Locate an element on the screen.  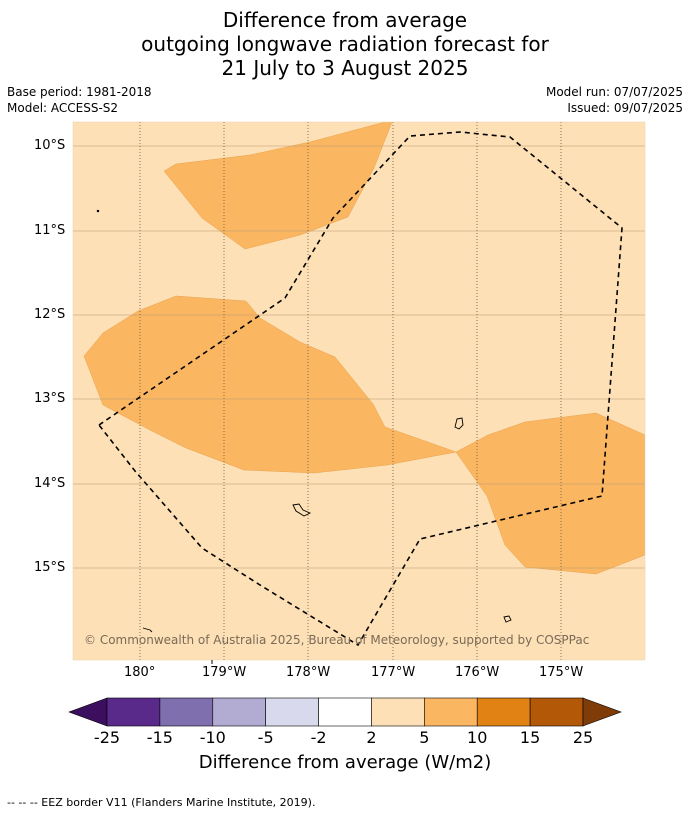
base-period: Base period: 1981-2018 is located at coordinates (79, 92).